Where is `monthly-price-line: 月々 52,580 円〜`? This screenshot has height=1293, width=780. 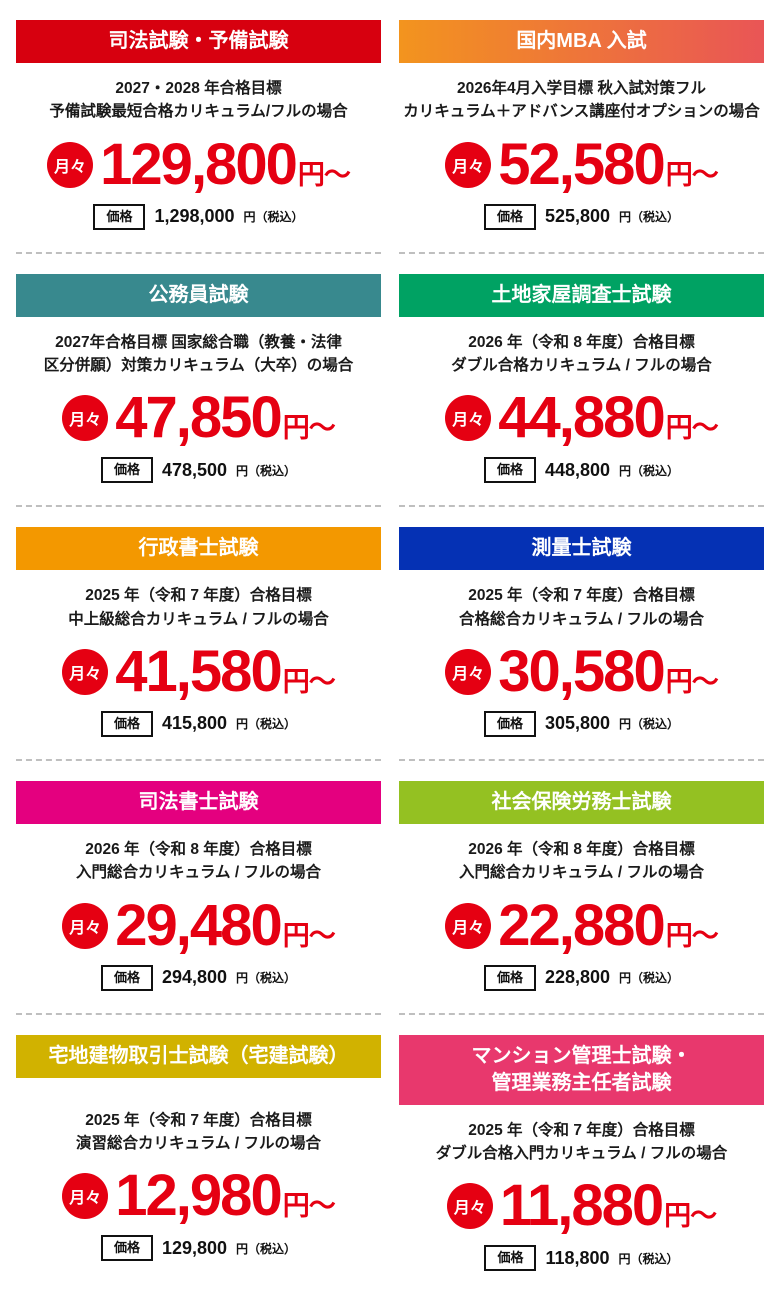
monthly-price-line: 月々 52,580 円〜 is located at coordinates (581, 164).